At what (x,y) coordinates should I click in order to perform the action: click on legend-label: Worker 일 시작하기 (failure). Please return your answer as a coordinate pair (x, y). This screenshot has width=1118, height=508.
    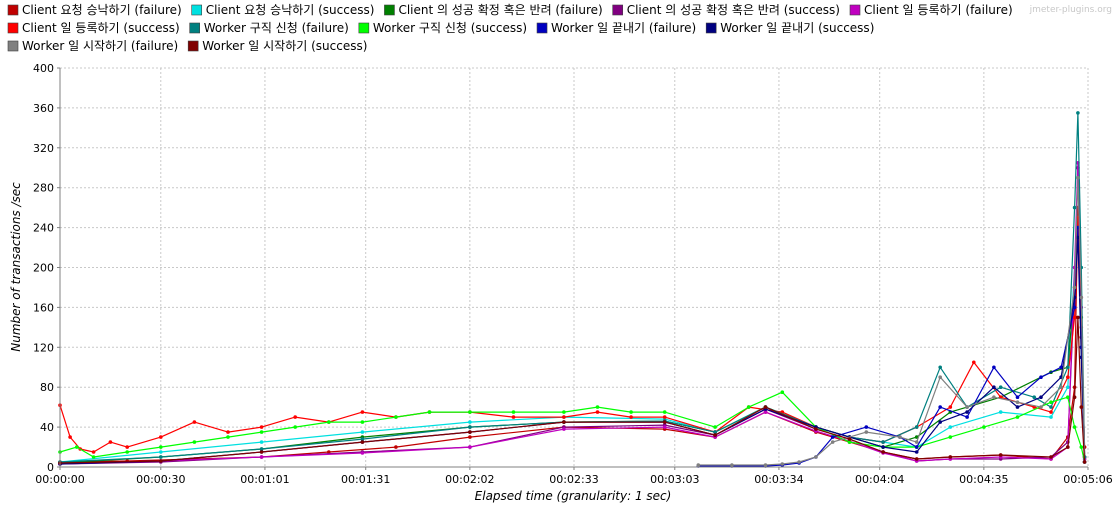
    Looking at the image, I should click on (100, 46).